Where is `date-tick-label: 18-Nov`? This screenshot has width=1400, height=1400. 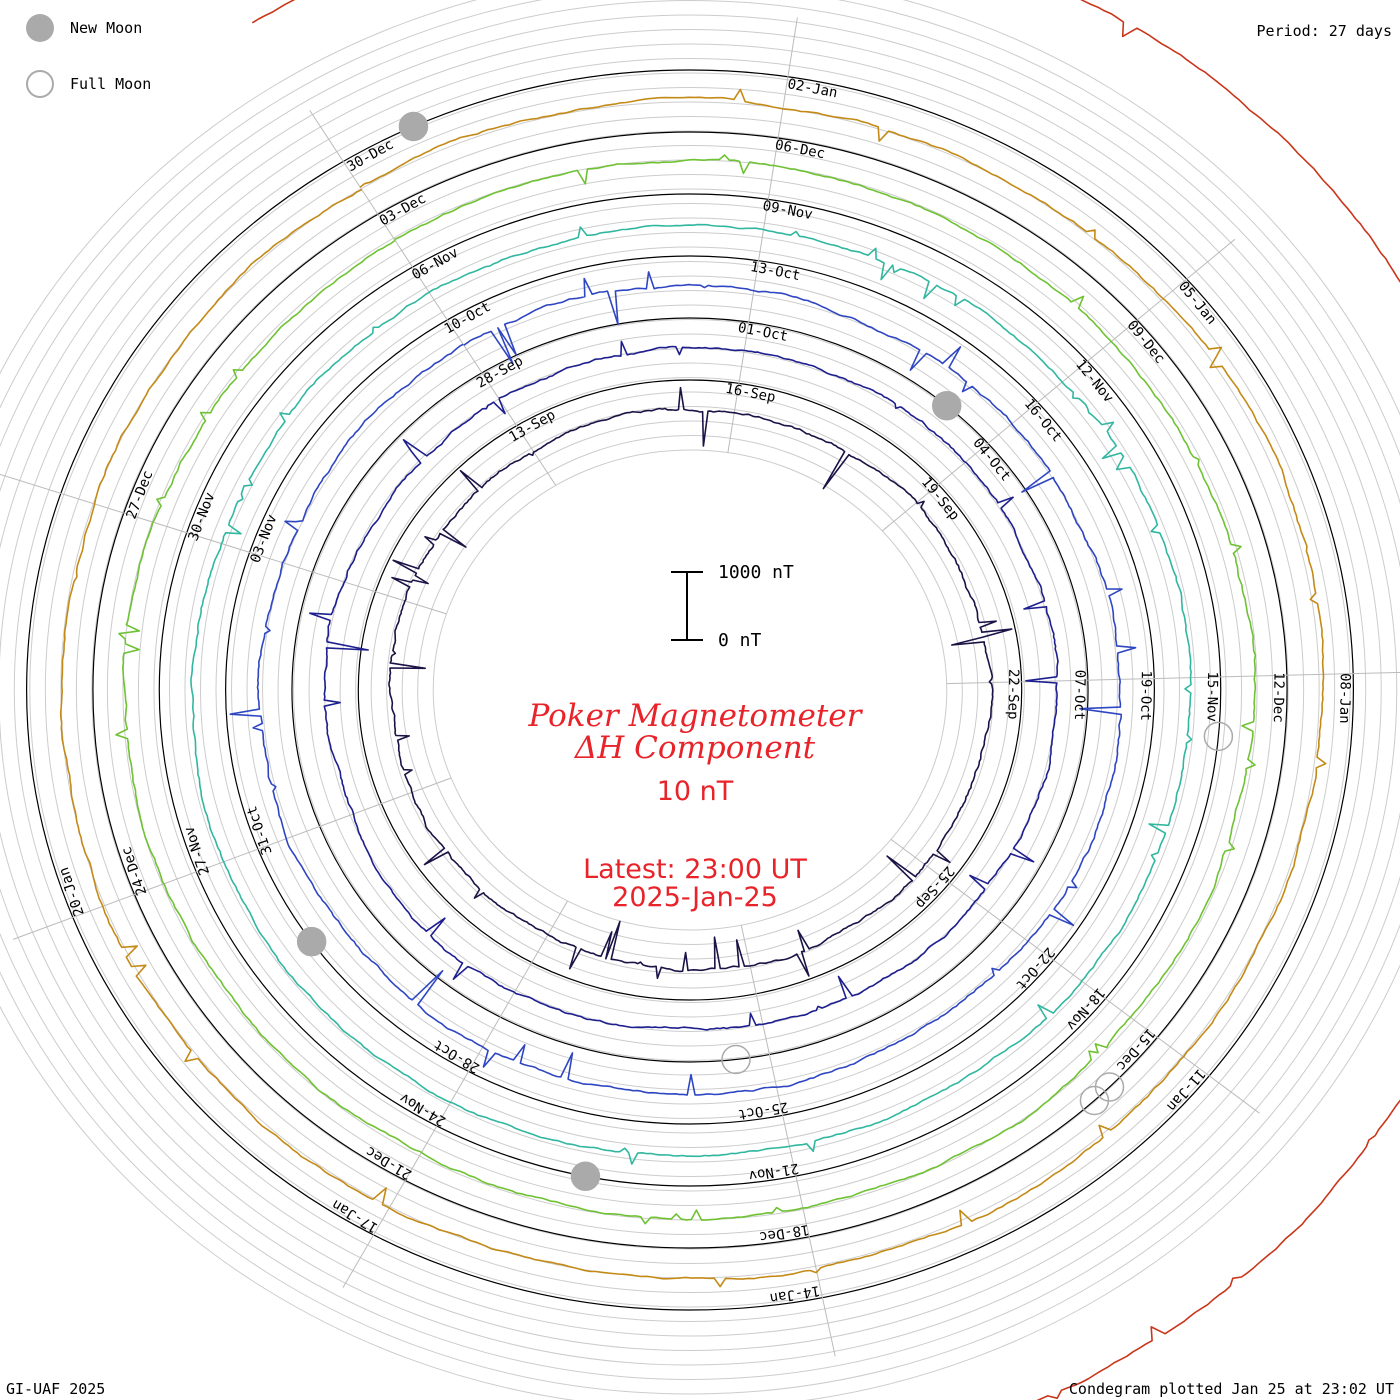
date-tick-label: 18-Nov is located at coordinates (1085, 1008).